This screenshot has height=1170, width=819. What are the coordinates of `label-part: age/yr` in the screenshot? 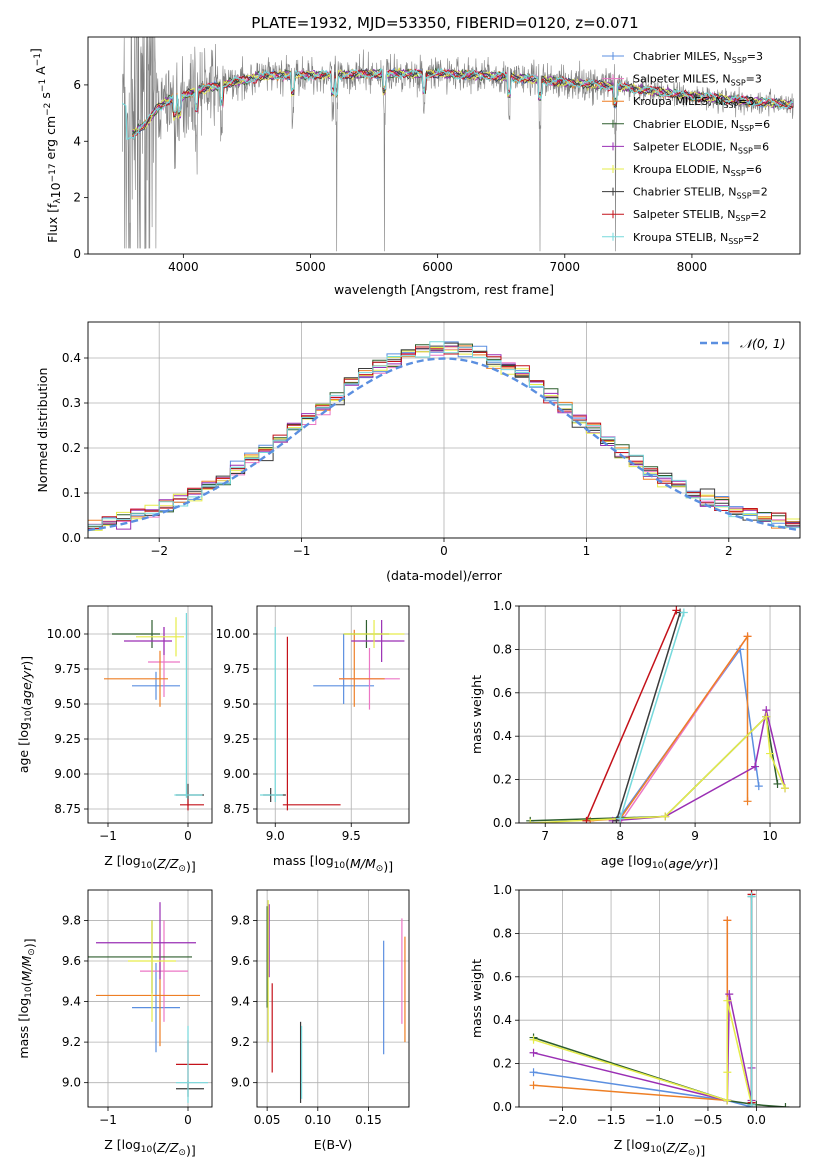 It's located at (688, 863).